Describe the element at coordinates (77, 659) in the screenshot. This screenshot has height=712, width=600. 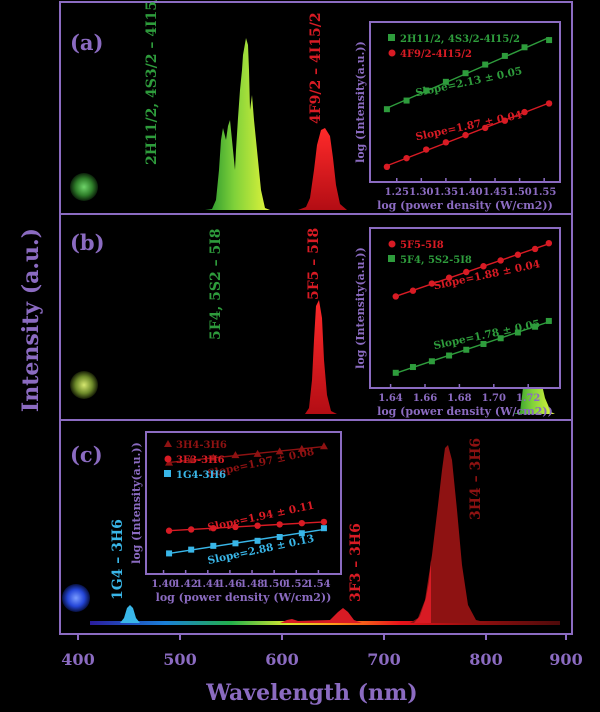
I see `figure-x-tick-label: 400` at that location.